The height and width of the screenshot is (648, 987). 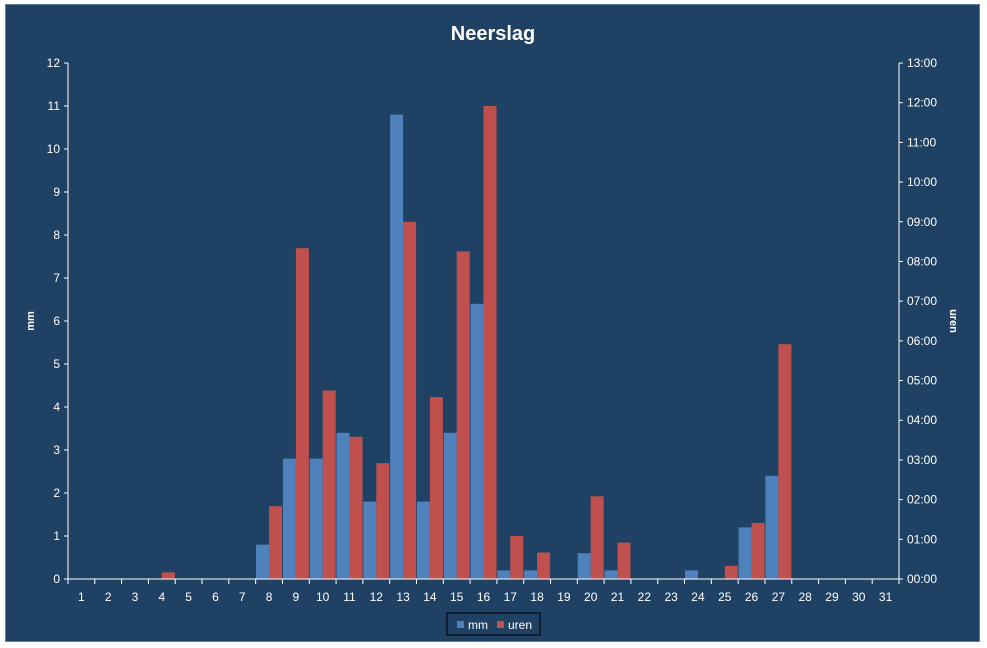 I want to click on x-tick-label: 27, so click(x=779, y=597).